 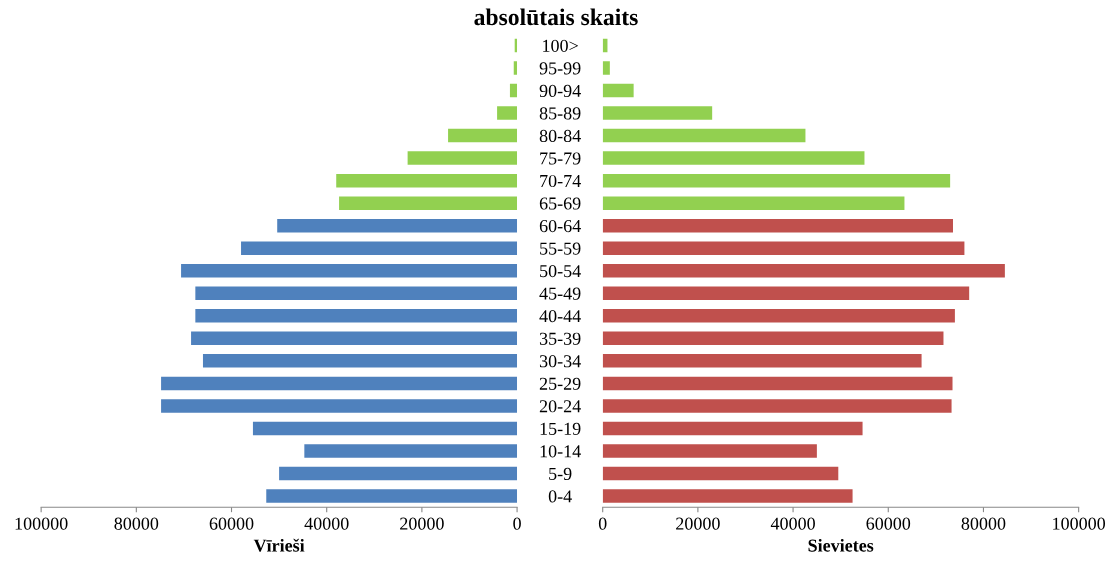 I want to click on y-tick-label: 85-89, so click(x=560, y=113).